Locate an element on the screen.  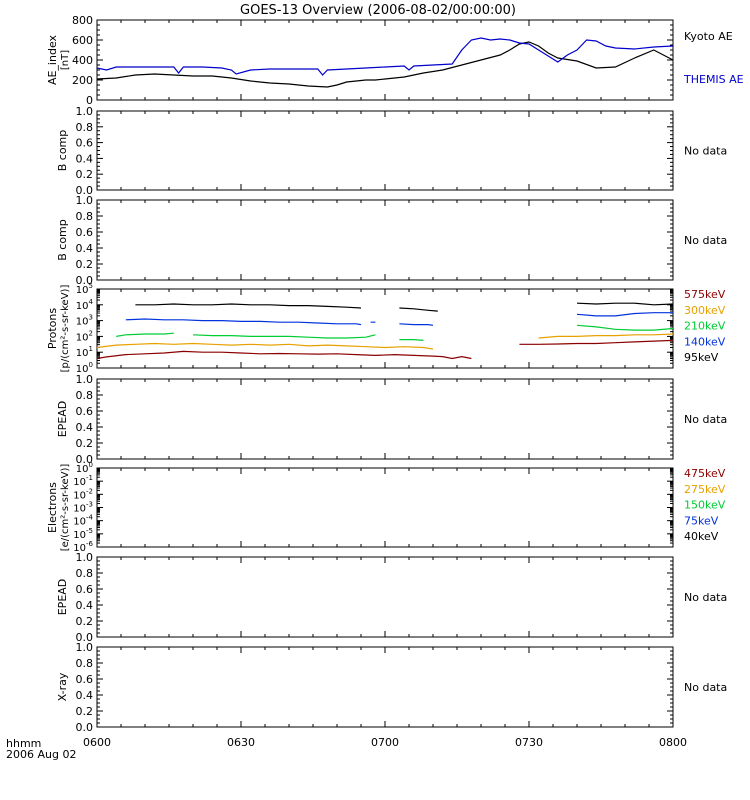
y-axis-label: AE_index is located at coordinates (52, 59).